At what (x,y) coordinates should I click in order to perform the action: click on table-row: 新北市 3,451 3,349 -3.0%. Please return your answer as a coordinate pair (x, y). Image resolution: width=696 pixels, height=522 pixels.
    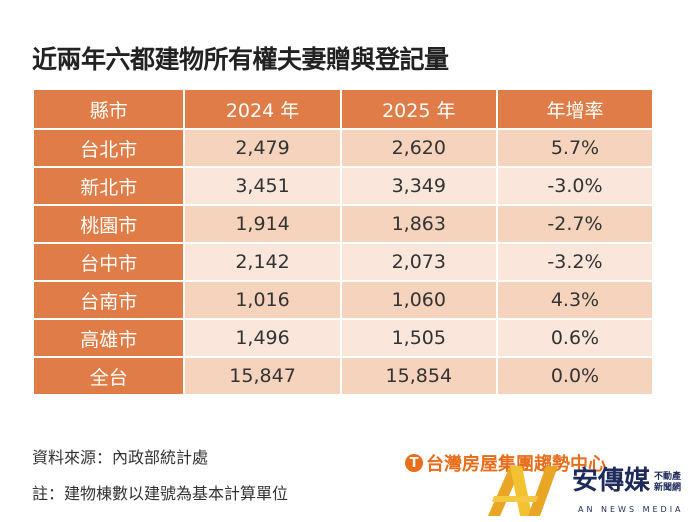
    Looking at the image, I should click on (343, 186).